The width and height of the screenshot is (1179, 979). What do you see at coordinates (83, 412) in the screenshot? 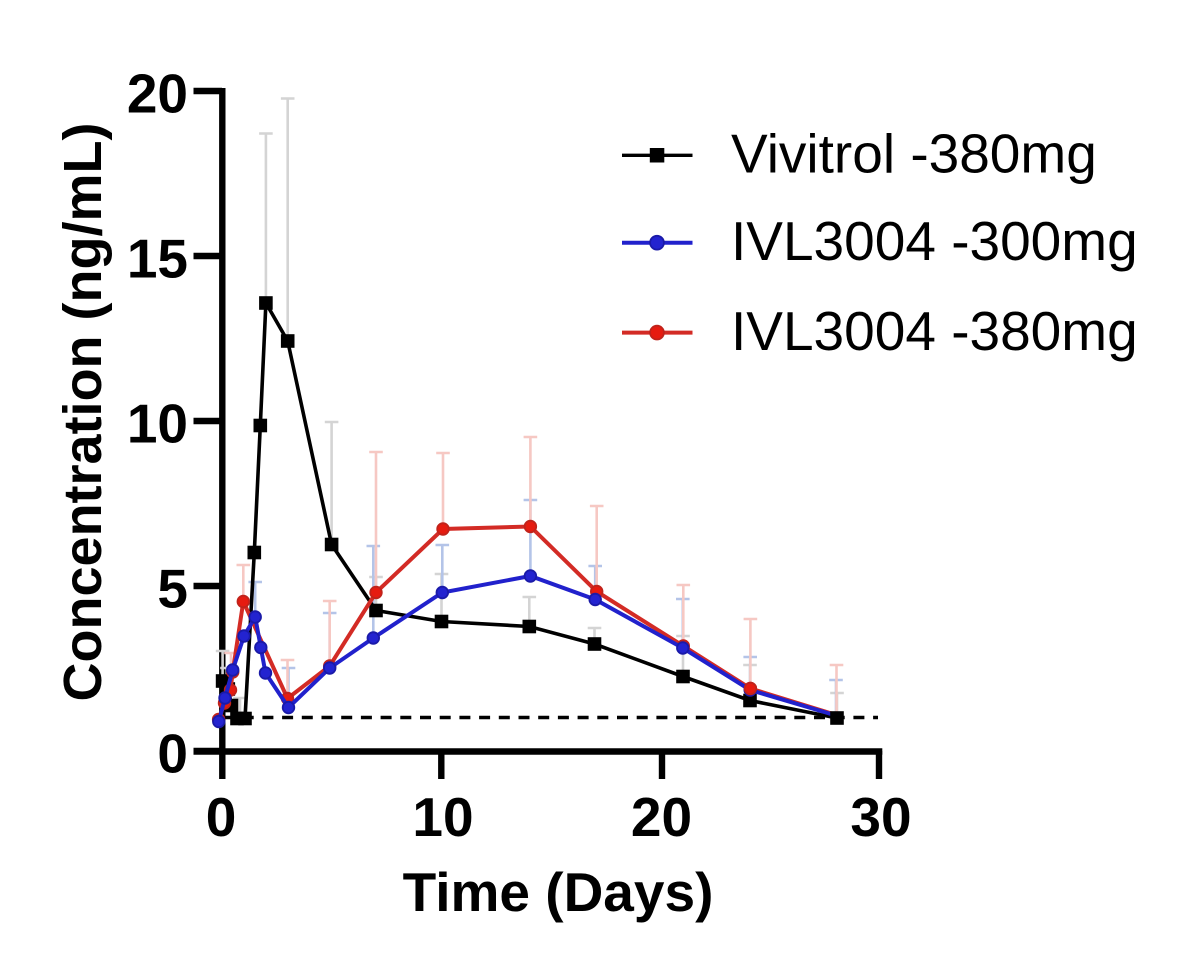
I see `svg-text: Concentration (ng/mL)` at bounding box center [83, 412].